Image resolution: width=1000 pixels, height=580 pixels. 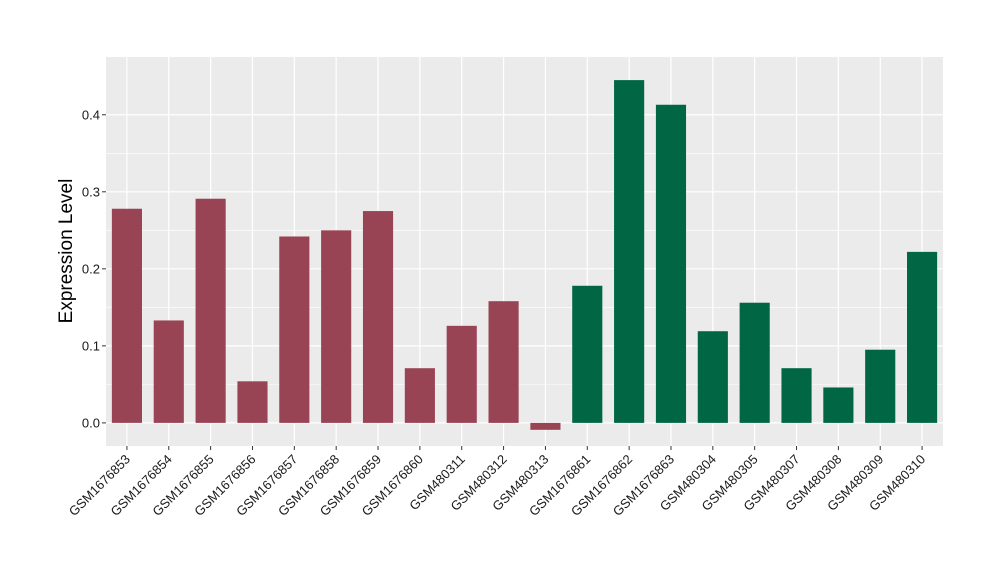 What do you see at coordinates (503, 362) in the screenshot?
I see `bar-gsm480312` at bounding box center [503, 362].